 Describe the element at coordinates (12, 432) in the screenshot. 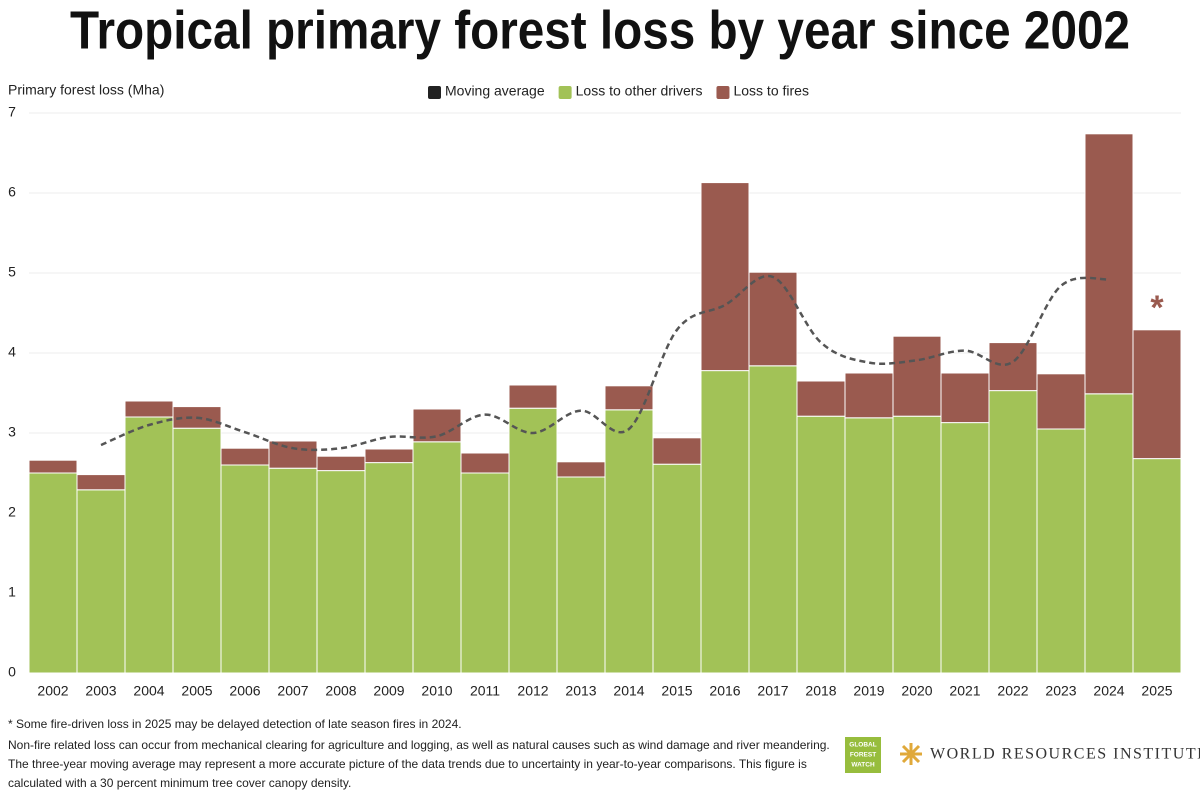

I see `y-tick-label: 3` at that location.